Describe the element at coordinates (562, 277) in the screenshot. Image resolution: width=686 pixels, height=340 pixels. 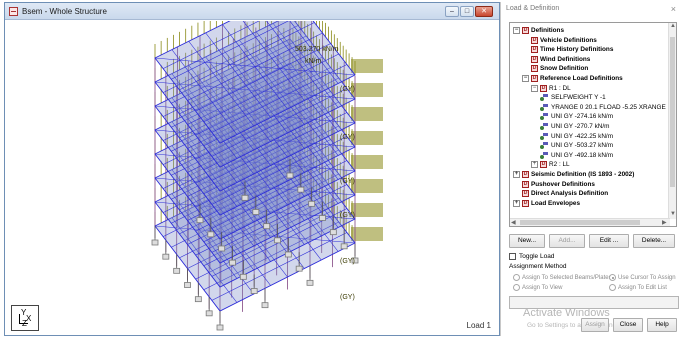
I see `radio-selected-beams: Assign To Selected Beams/Plates` at that location.